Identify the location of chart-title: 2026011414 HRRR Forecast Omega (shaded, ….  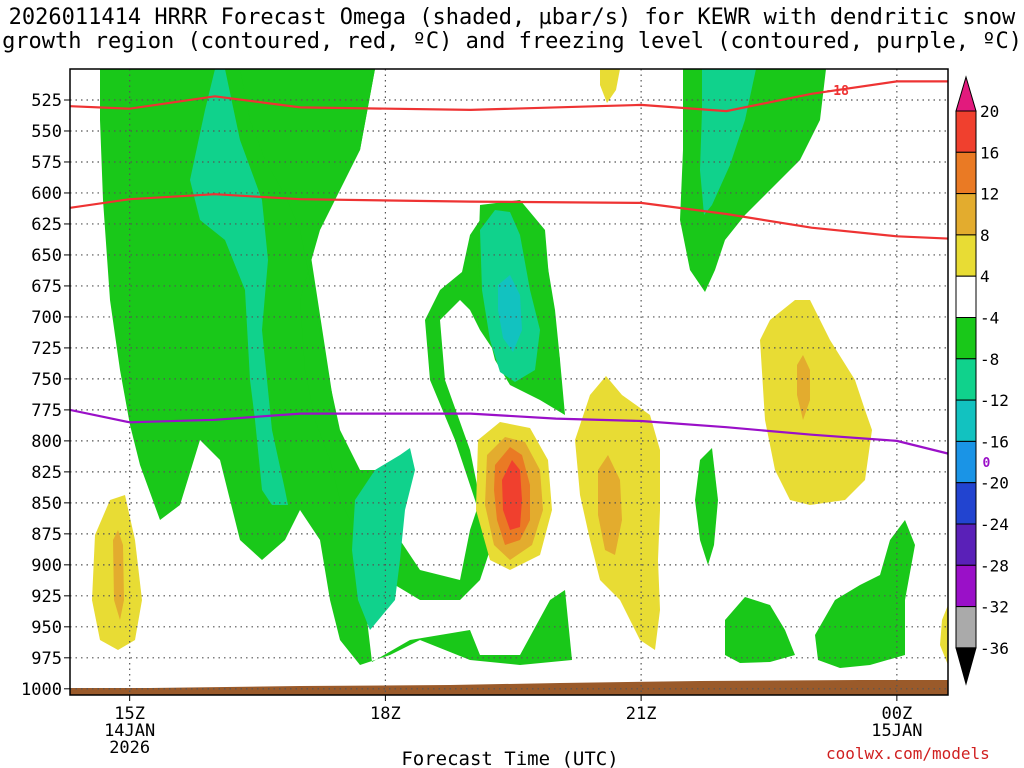
(512, 30).